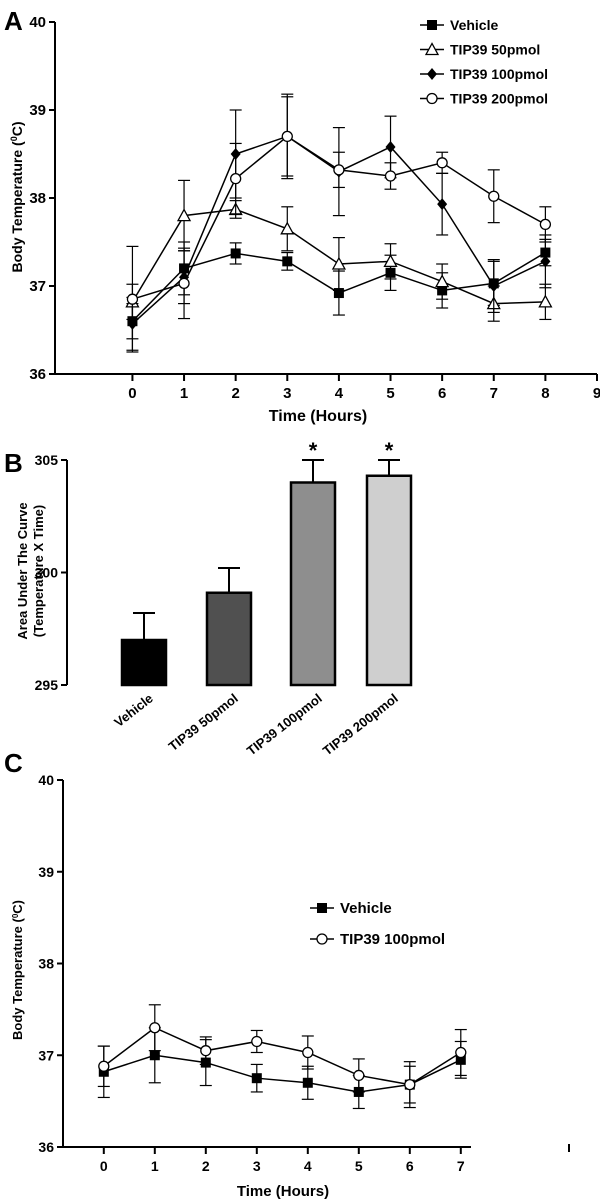 This screenshot has width=600, height=1200. What do you see at coordinates (235, 393) in the screenshot?
I see `panel-a-x-tick-label: 2` at bounding box center [235, 393].